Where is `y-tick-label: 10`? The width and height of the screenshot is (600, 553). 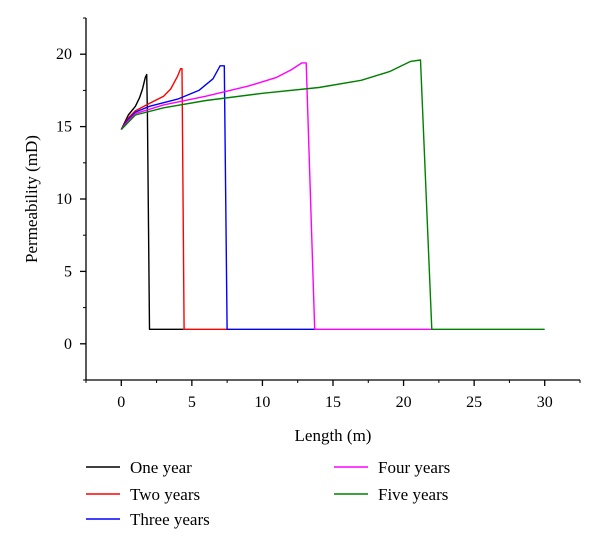 y-tick-label: 10 is located at coordinates (64, 199).